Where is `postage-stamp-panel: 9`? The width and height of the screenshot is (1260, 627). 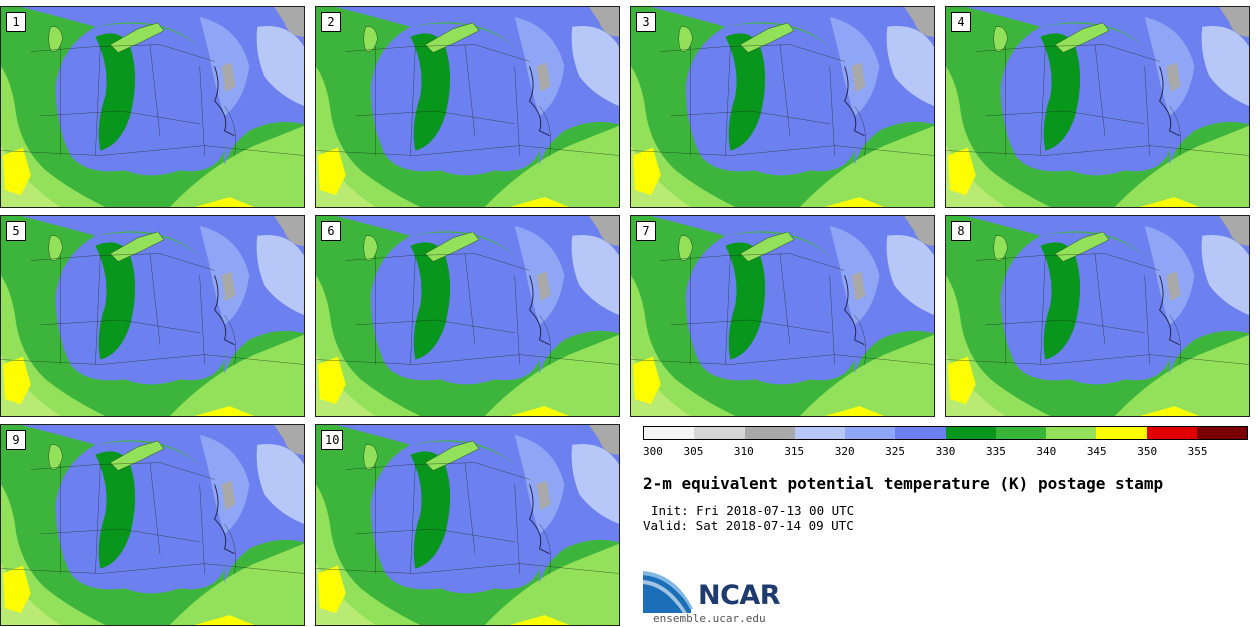
postage-stamp-panel: 9 is located at coordinates (152, 525).